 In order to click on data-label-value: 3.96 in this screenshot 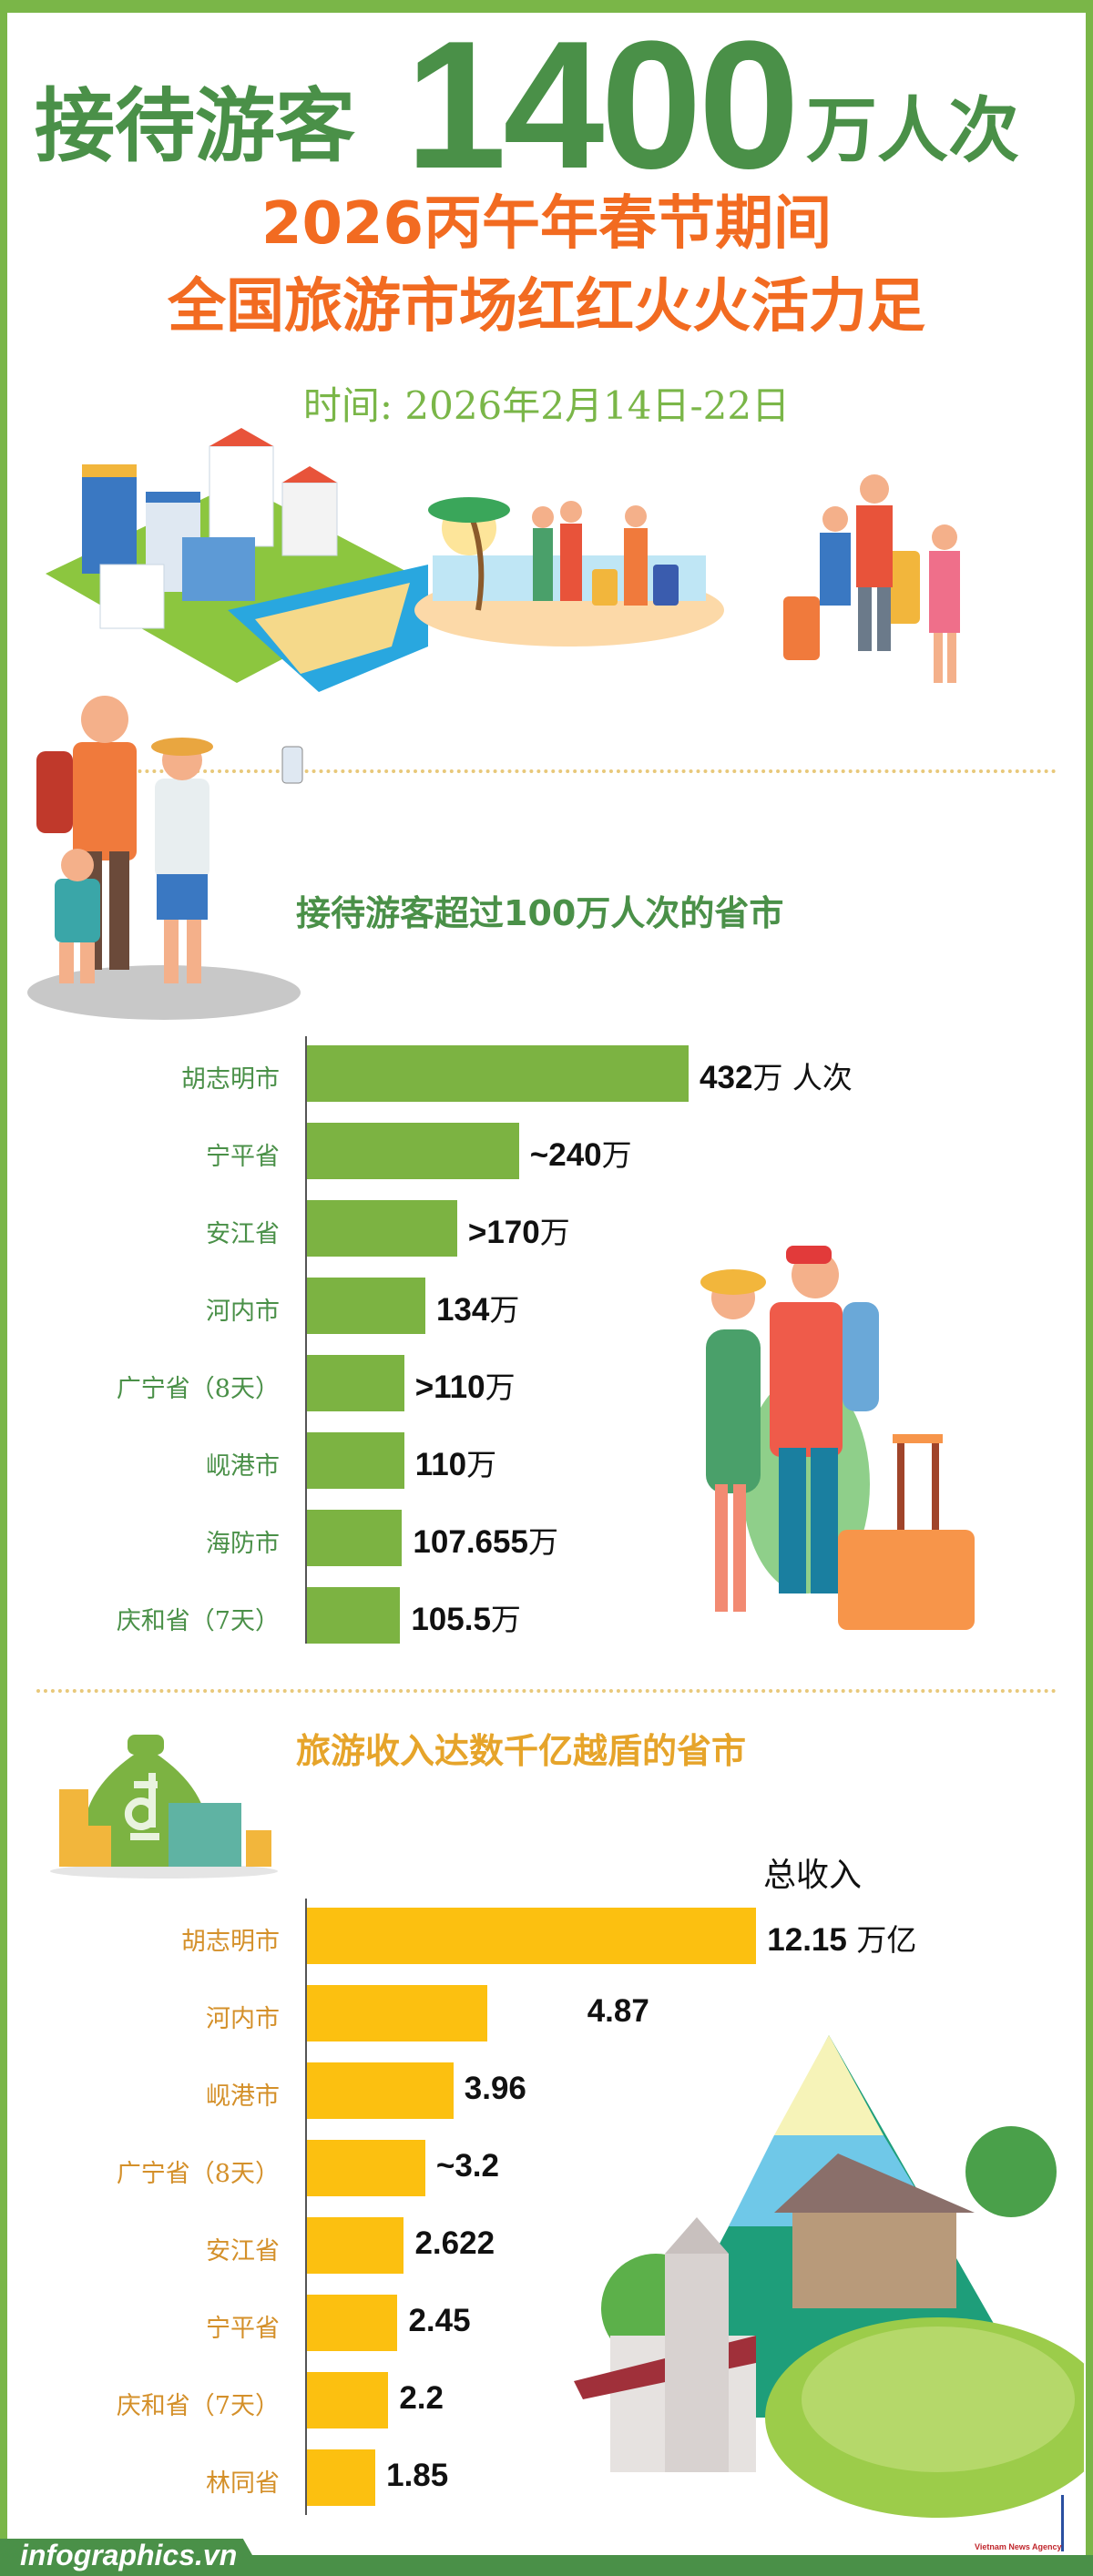, I will do `click(495, 2088)`.